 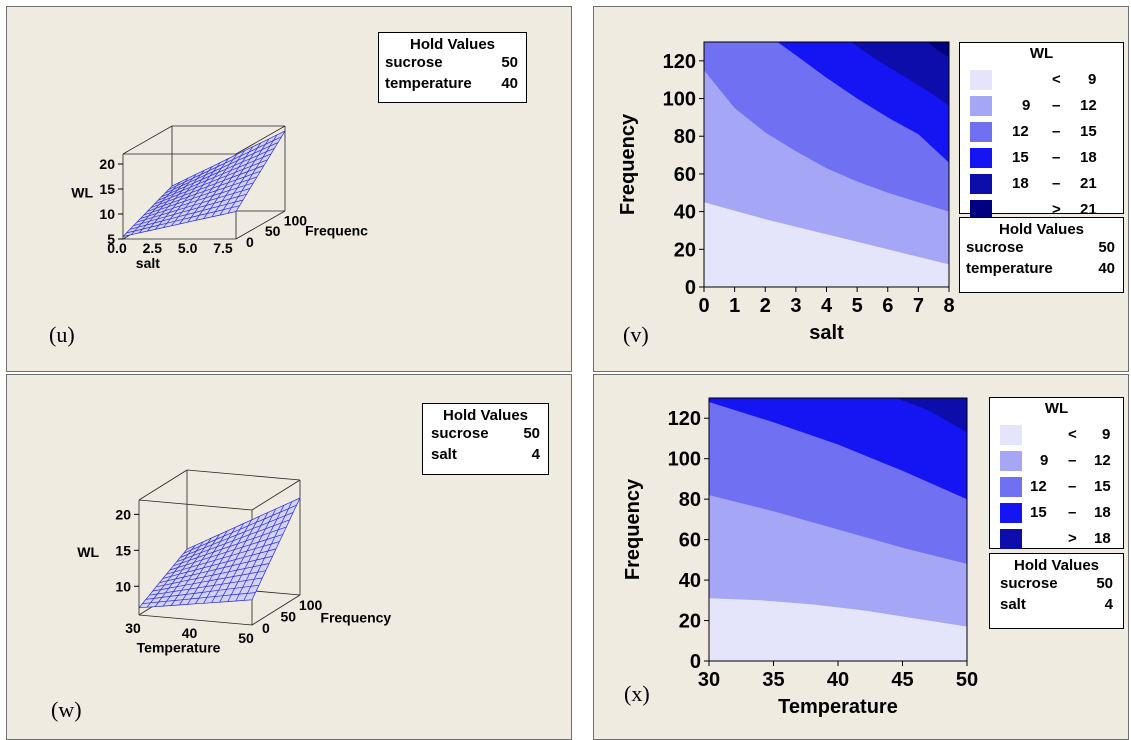 What do you see at coordinates (111, 239) in the screenshot?
I see `z-tick-label: 5` at bounding box center [111, 239].